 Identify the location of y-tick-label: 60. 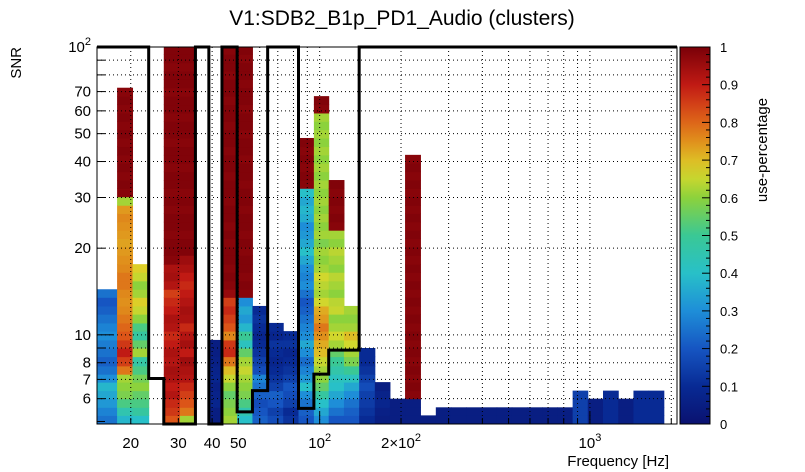
(82, 111).